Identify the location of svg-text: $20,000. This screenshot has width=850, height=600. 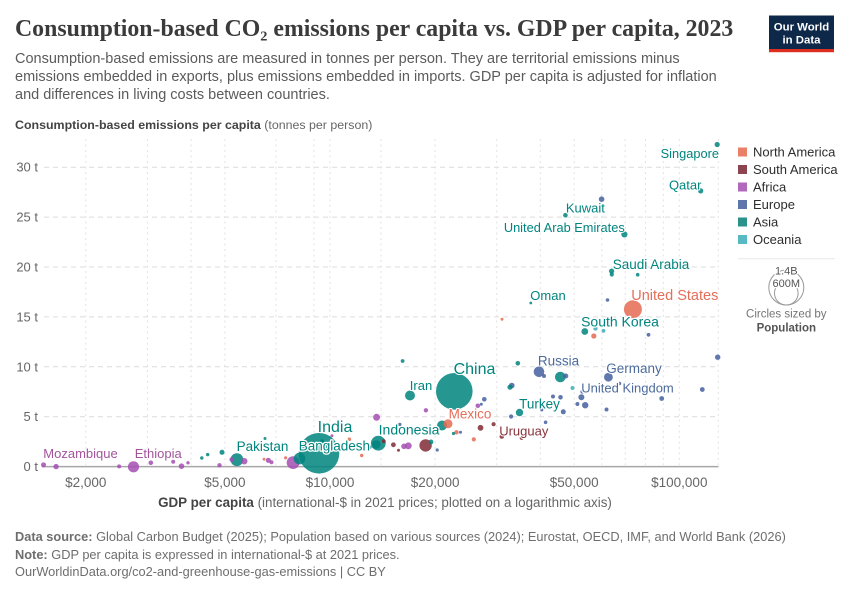
(435, 482).